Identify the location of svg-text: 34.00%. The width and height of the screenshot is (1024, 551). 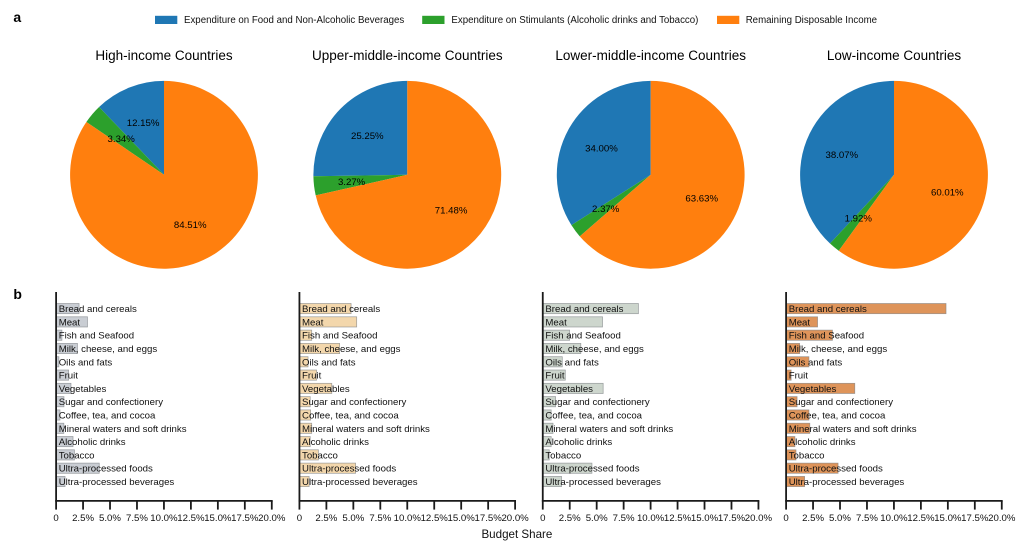
(601, 148).